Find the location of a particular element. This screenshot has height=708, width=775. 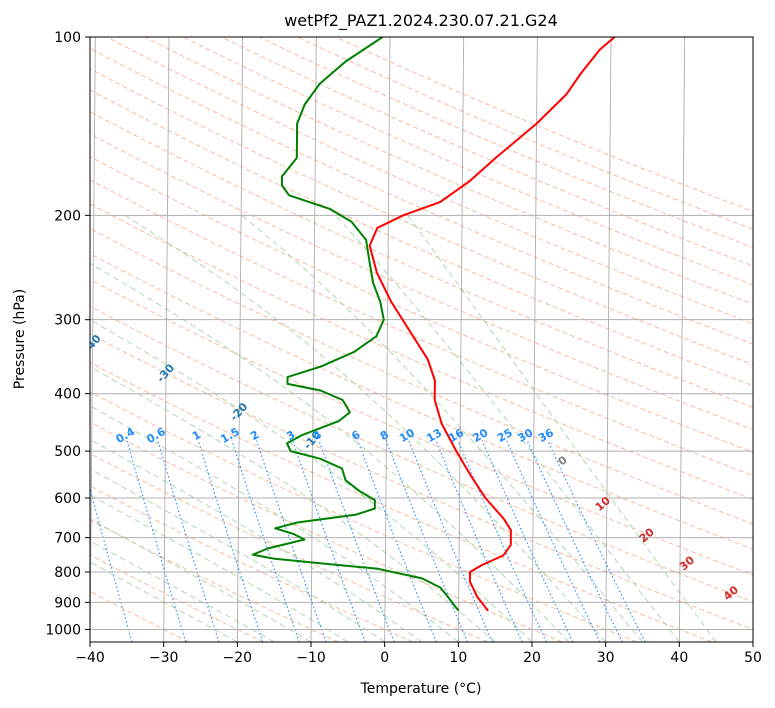

x-tick-label: −20 is located at coordinates (238, 658).